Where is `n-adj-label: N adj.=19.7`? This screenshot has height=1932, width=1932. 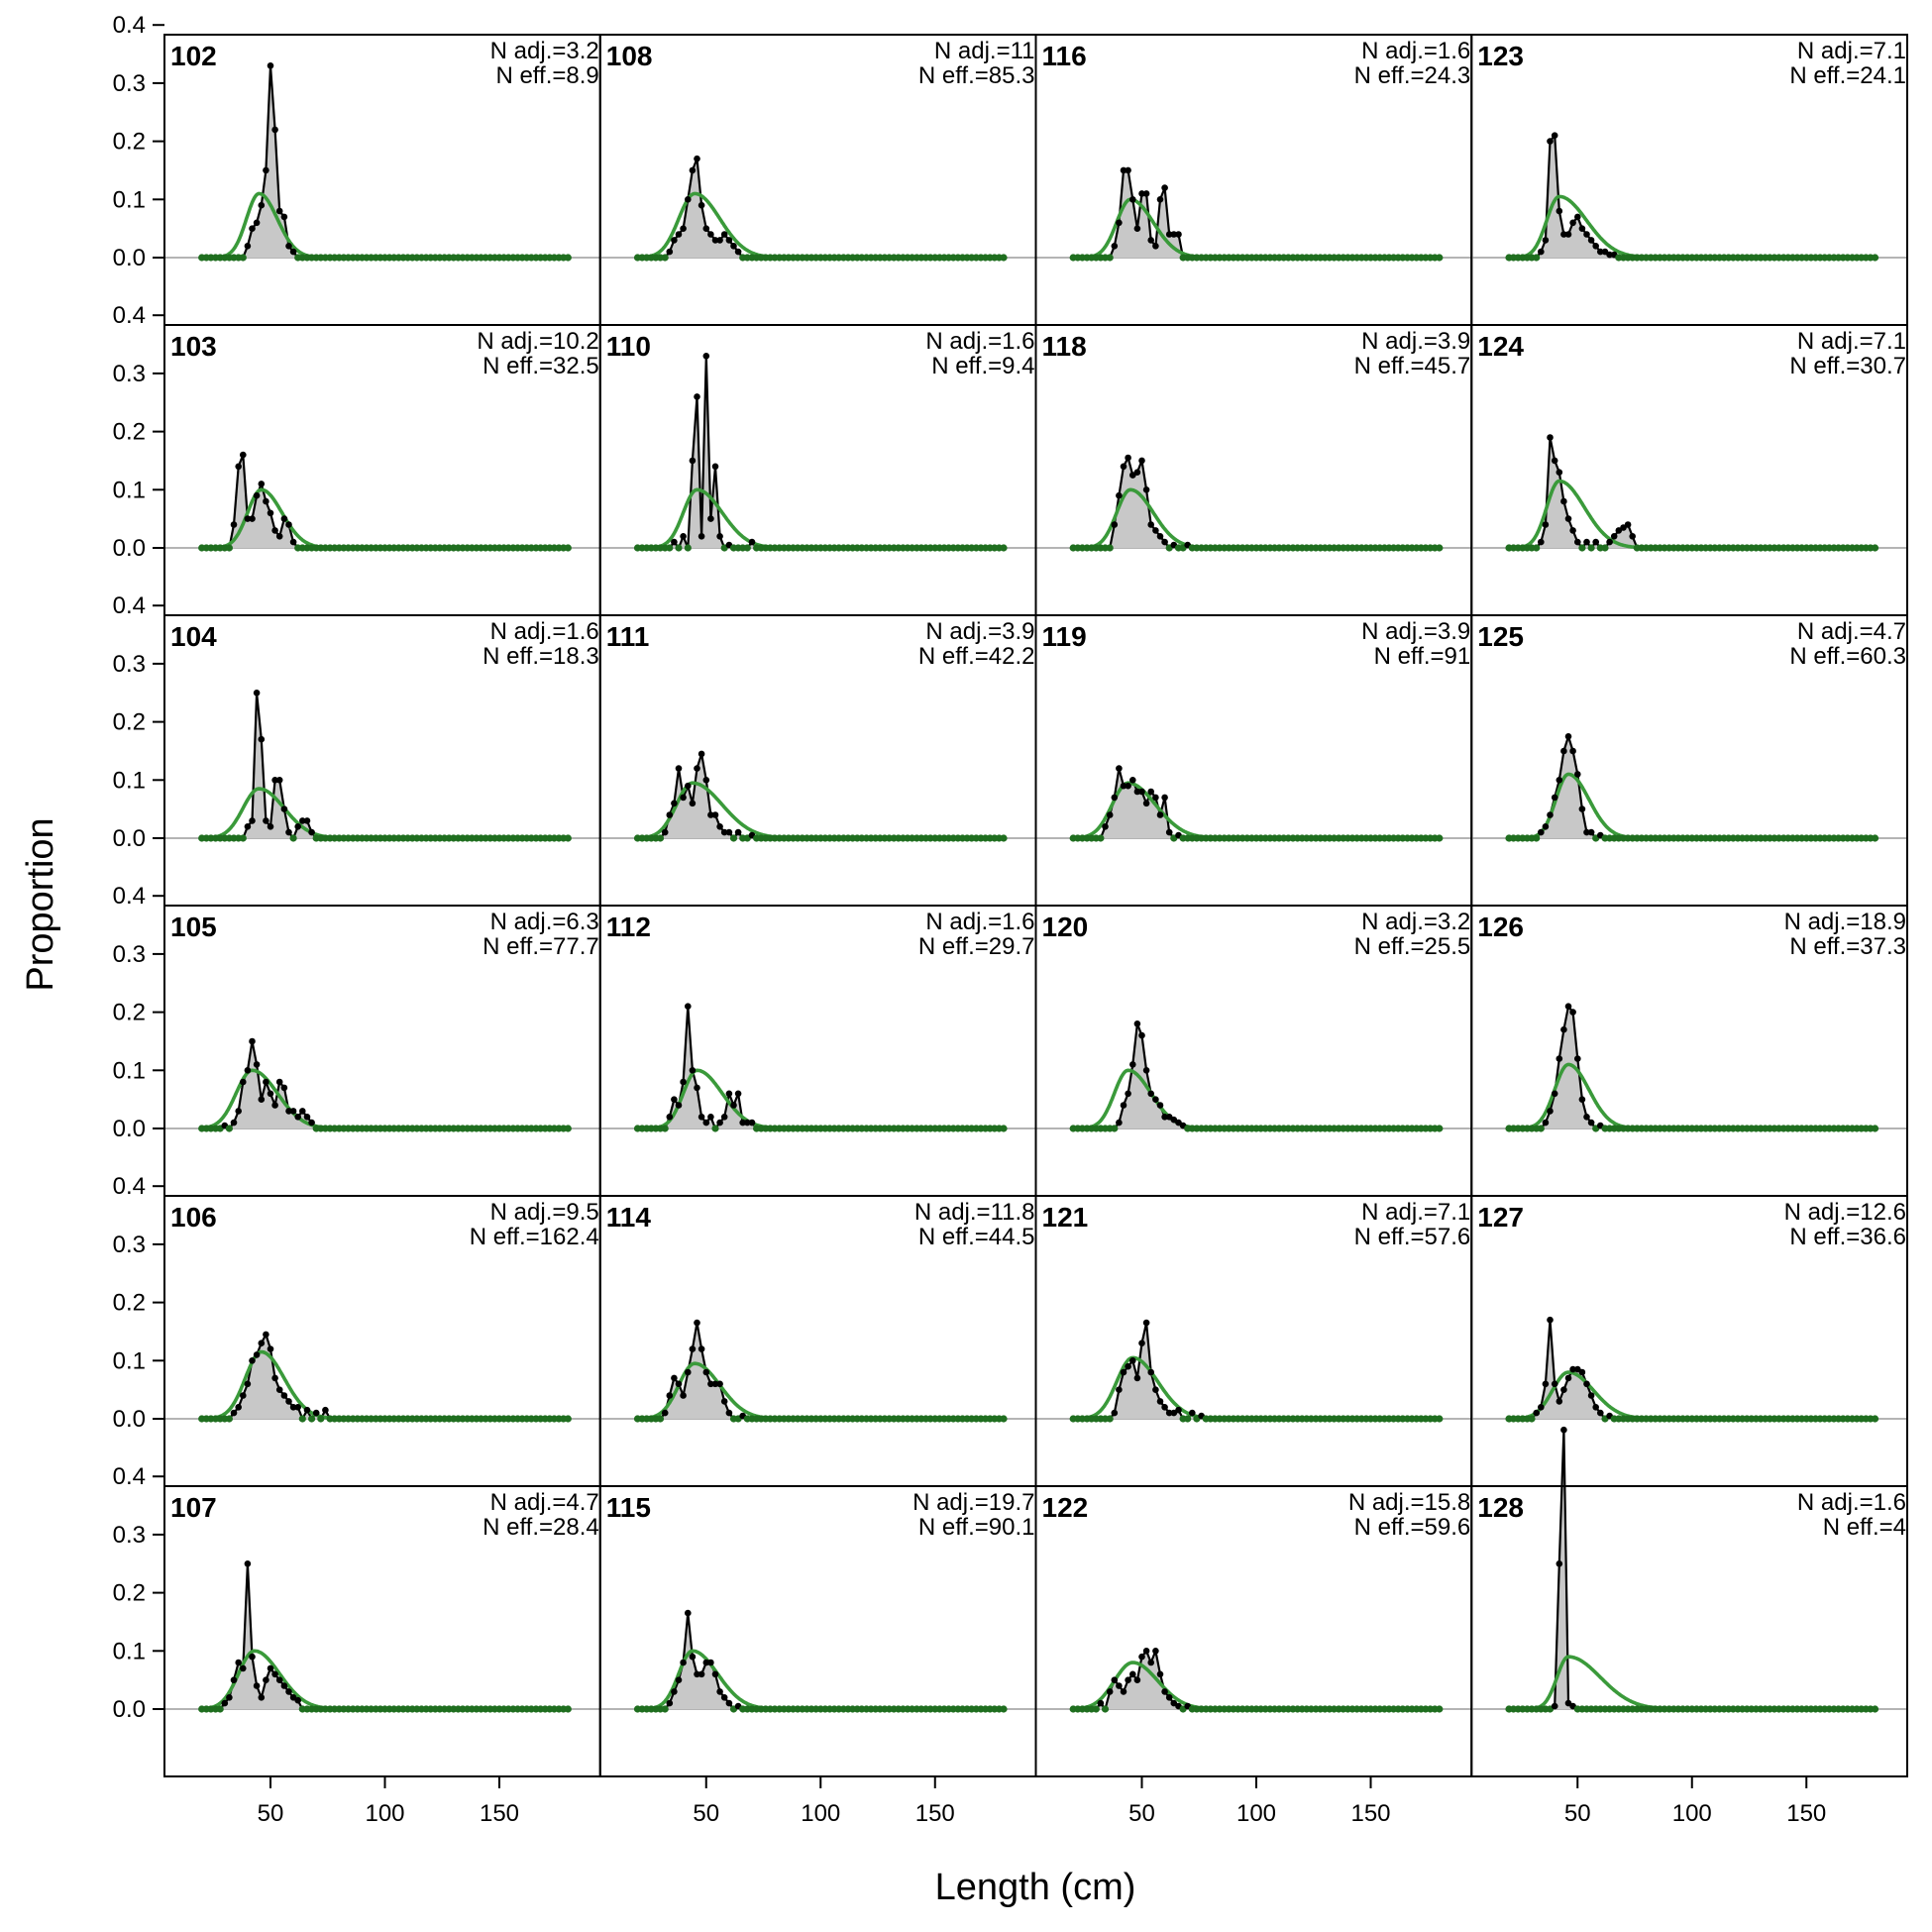 n-adj-label: N adj.=19.7 is located at coordinates (973, 1503).